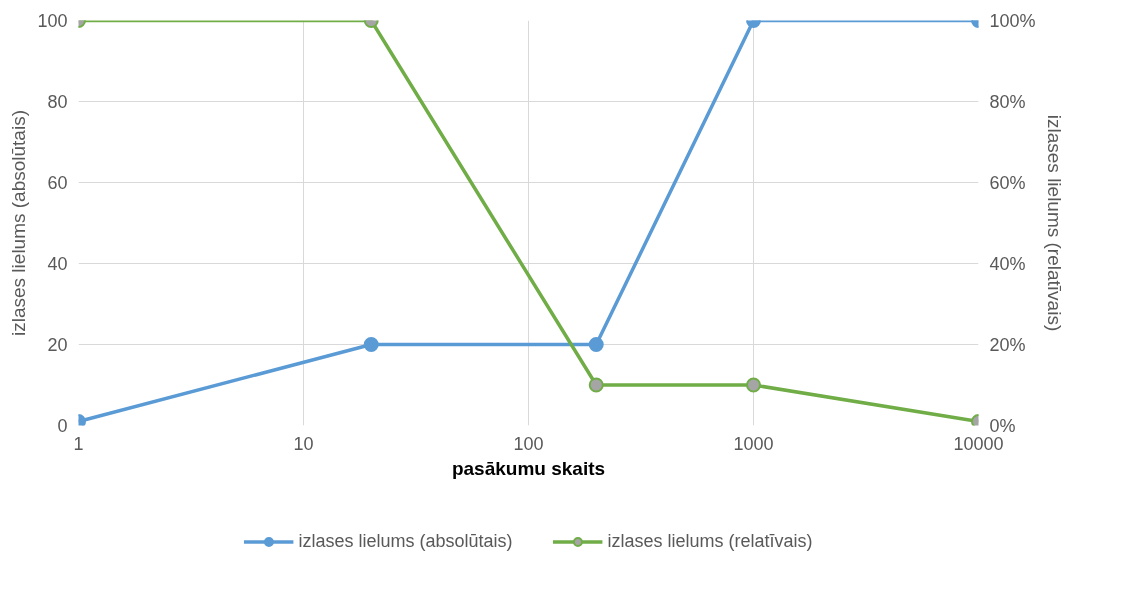 Image resolution: width=1148 pixels, height=607 pixels. Describe the element at coordinates (1007, 263) in the screenshot. I see `y2-tick-label: 40%` at that location.